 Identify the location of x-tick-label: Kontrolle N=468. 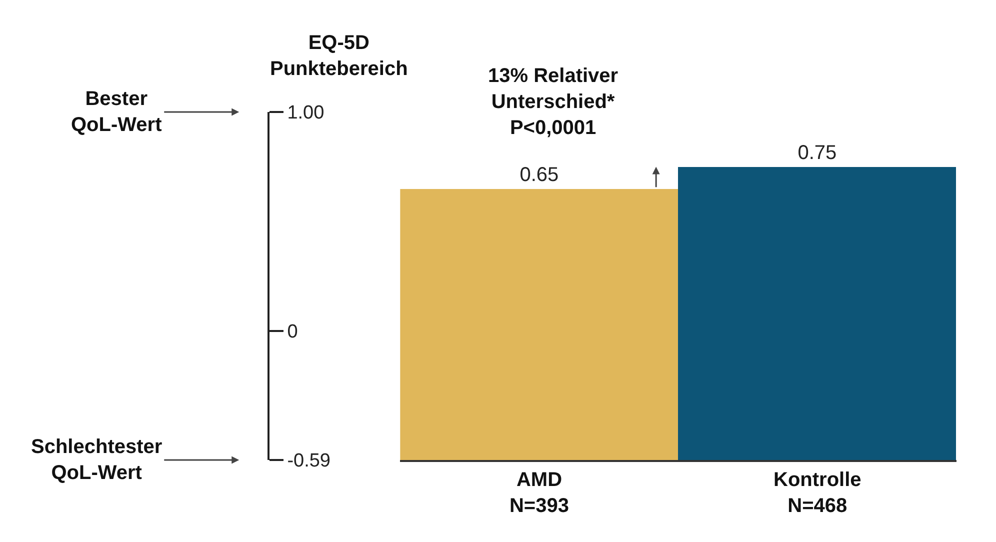
(818, 493).